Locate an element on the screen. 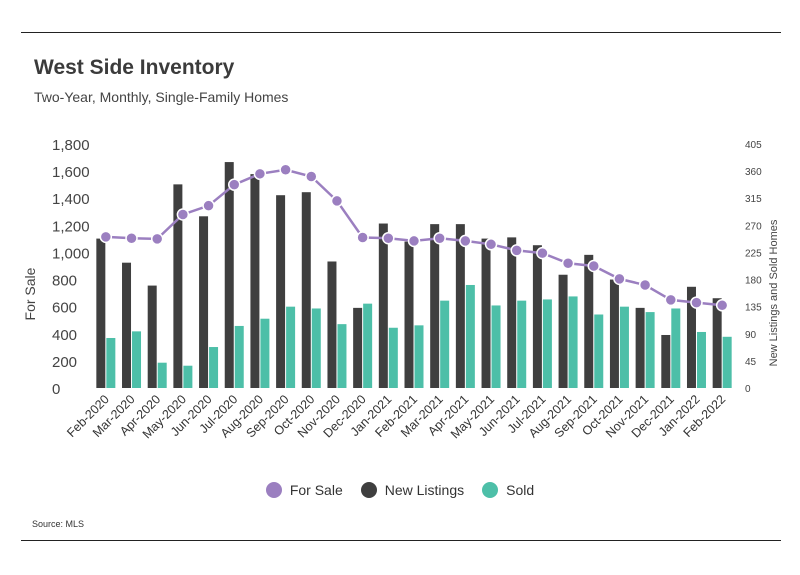  legend-swatch-sold is located at coordinates (490, 490).